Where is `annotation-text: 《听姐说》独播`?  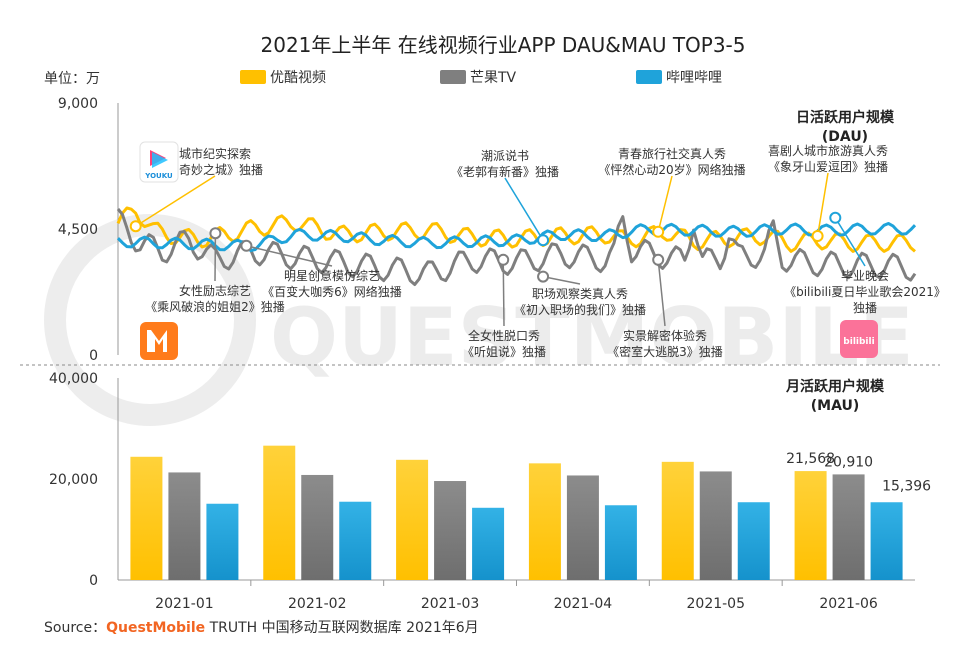
annotation-text: 《听姐说》独播 is located at coordinates (504, 351).